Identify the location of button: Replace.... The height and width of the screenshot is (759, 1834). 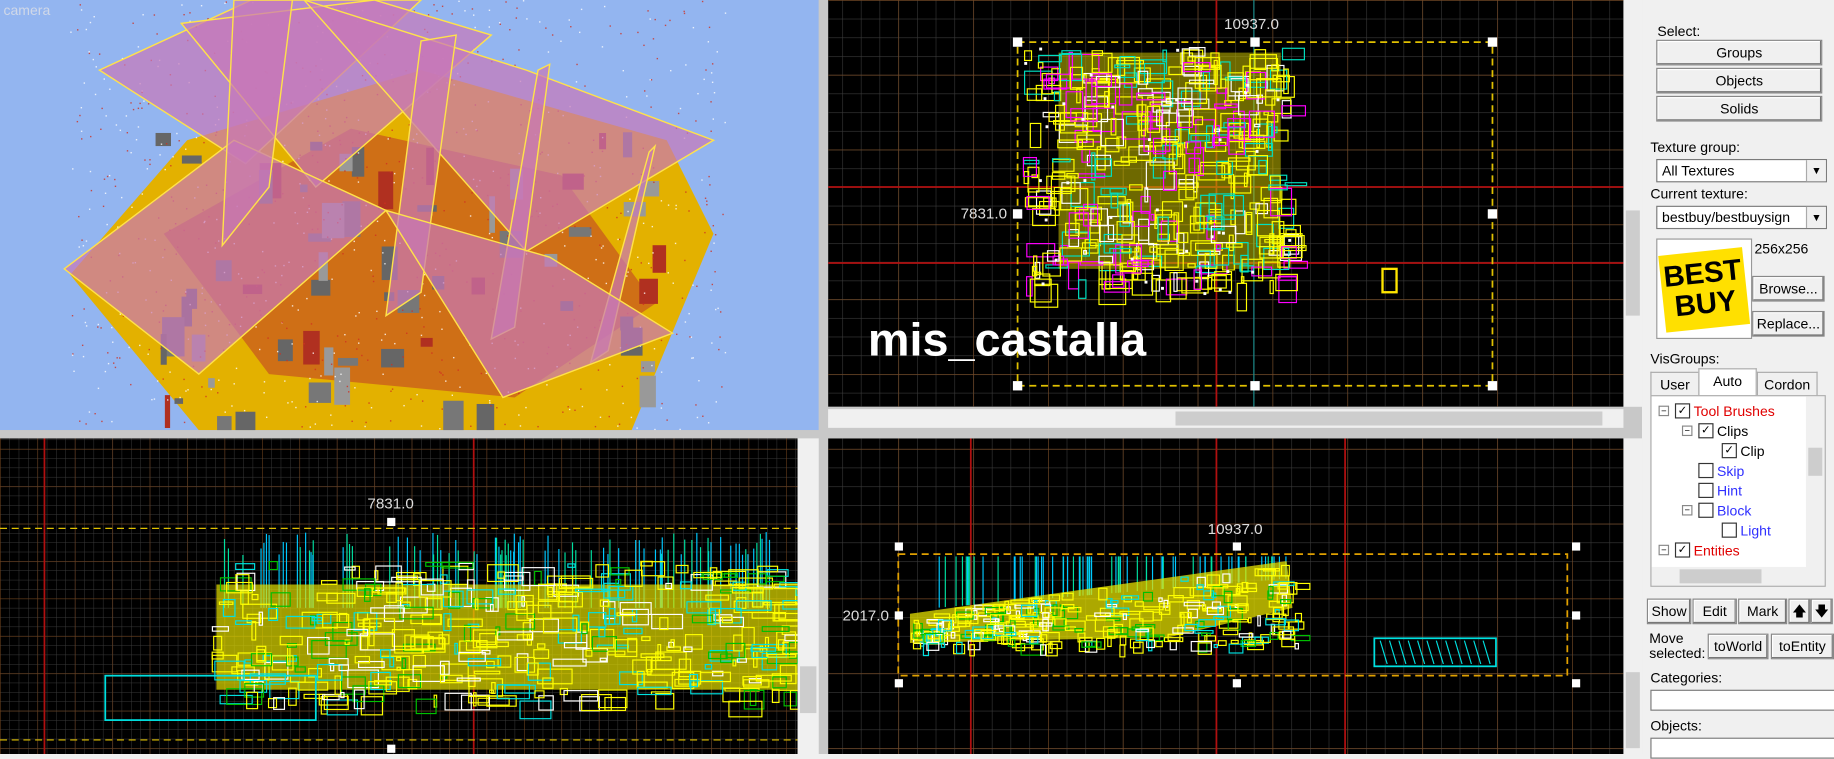
(1788, 323).